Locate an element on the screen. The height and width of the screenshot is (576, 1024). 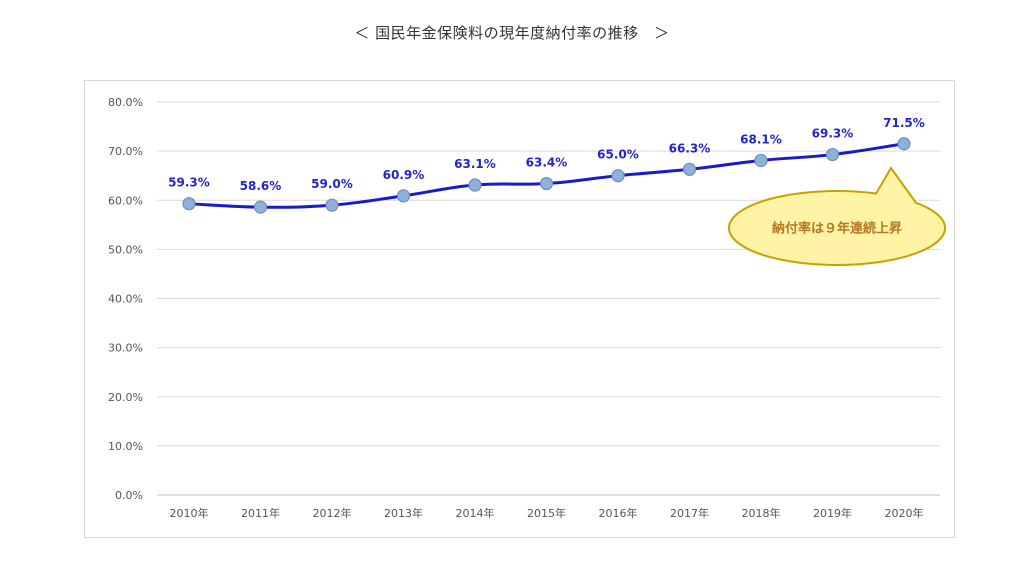
y-tick-label: 30.0% is located at coordinates (125, 348).